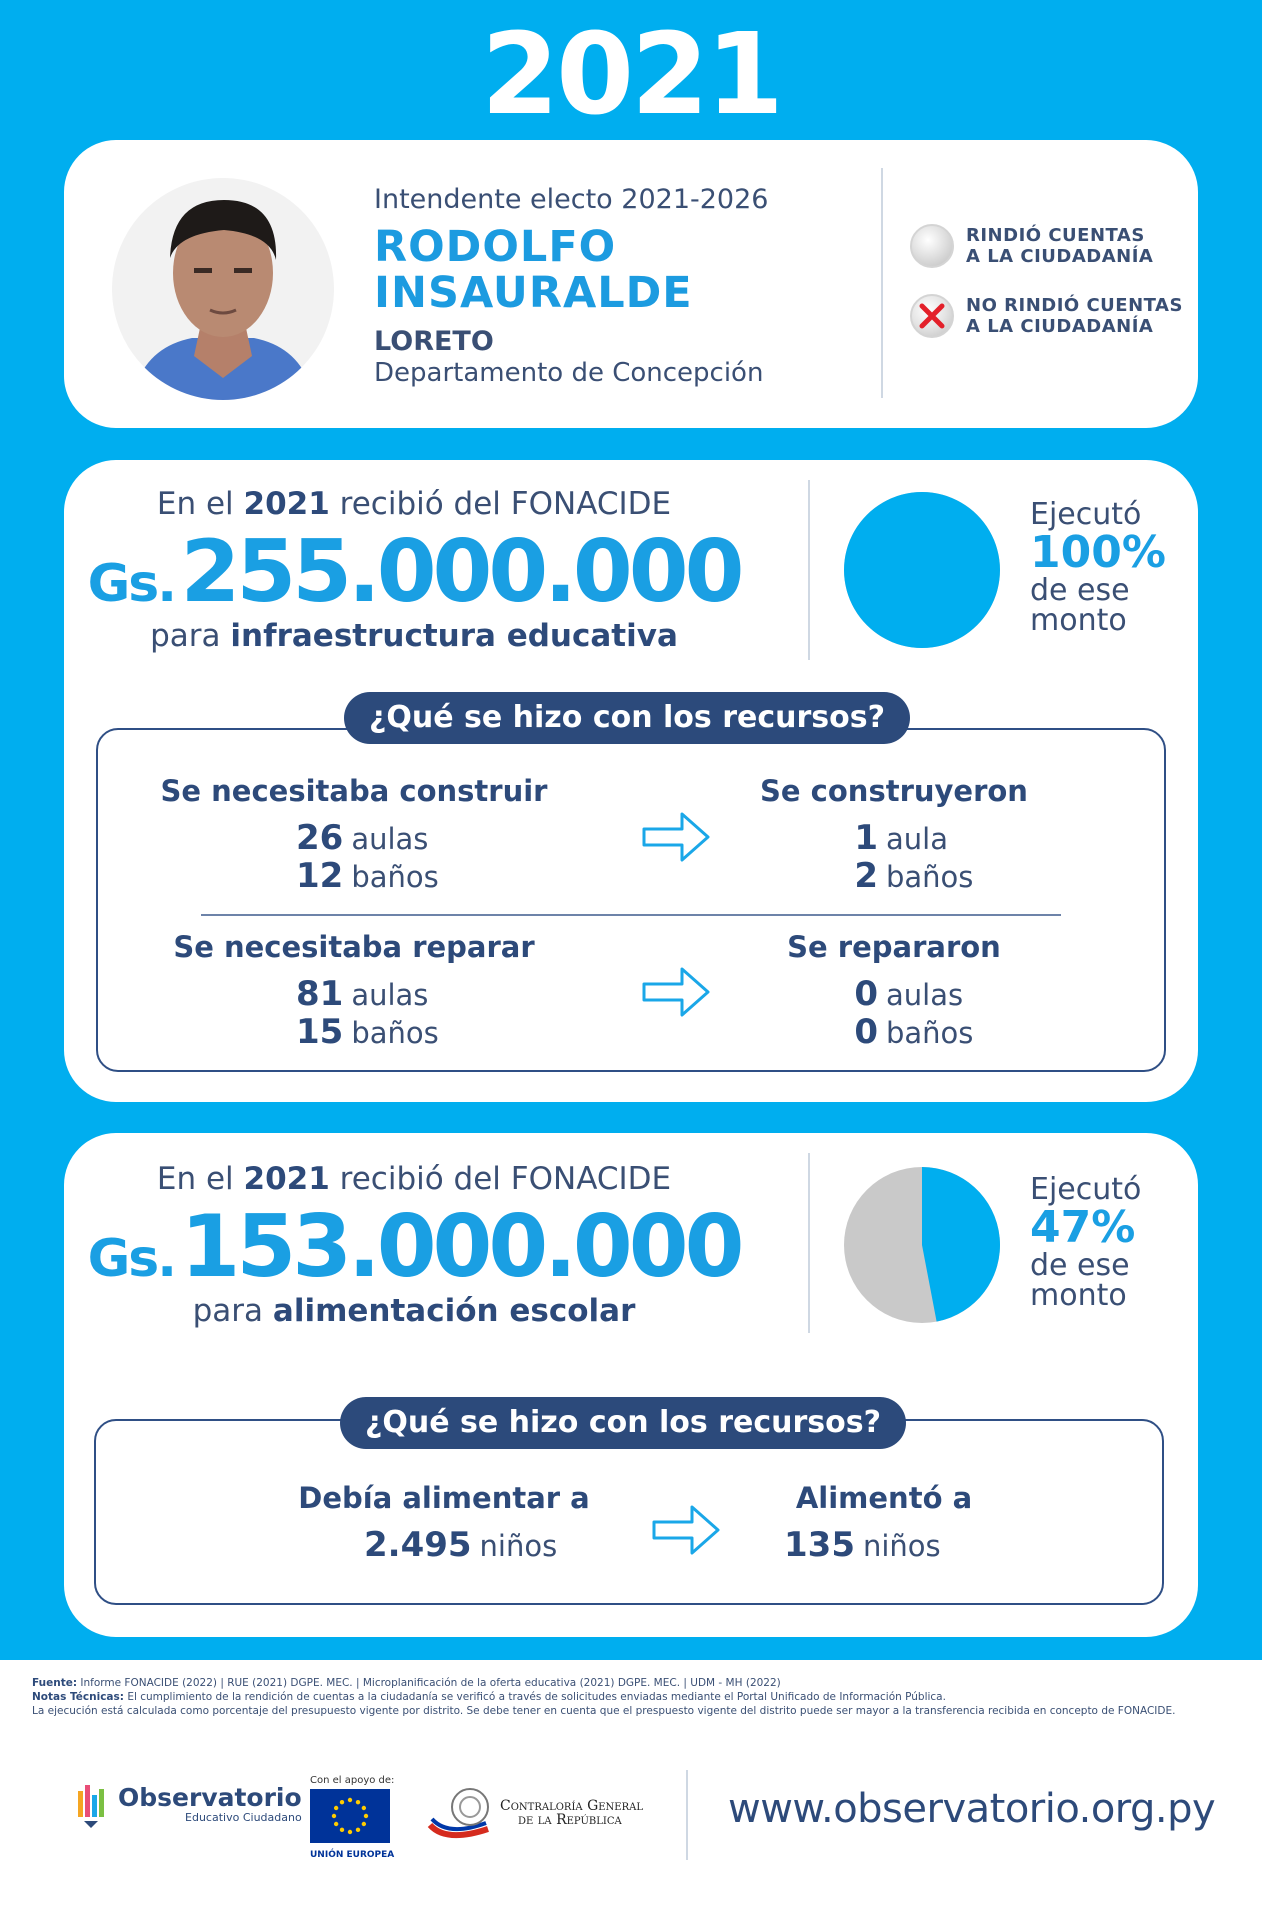 The image size is (1262, 1918). Describe the element at coordinates (914, 857) in the screenshot. I see `built-list: 1 aula 2 baños` at that location.